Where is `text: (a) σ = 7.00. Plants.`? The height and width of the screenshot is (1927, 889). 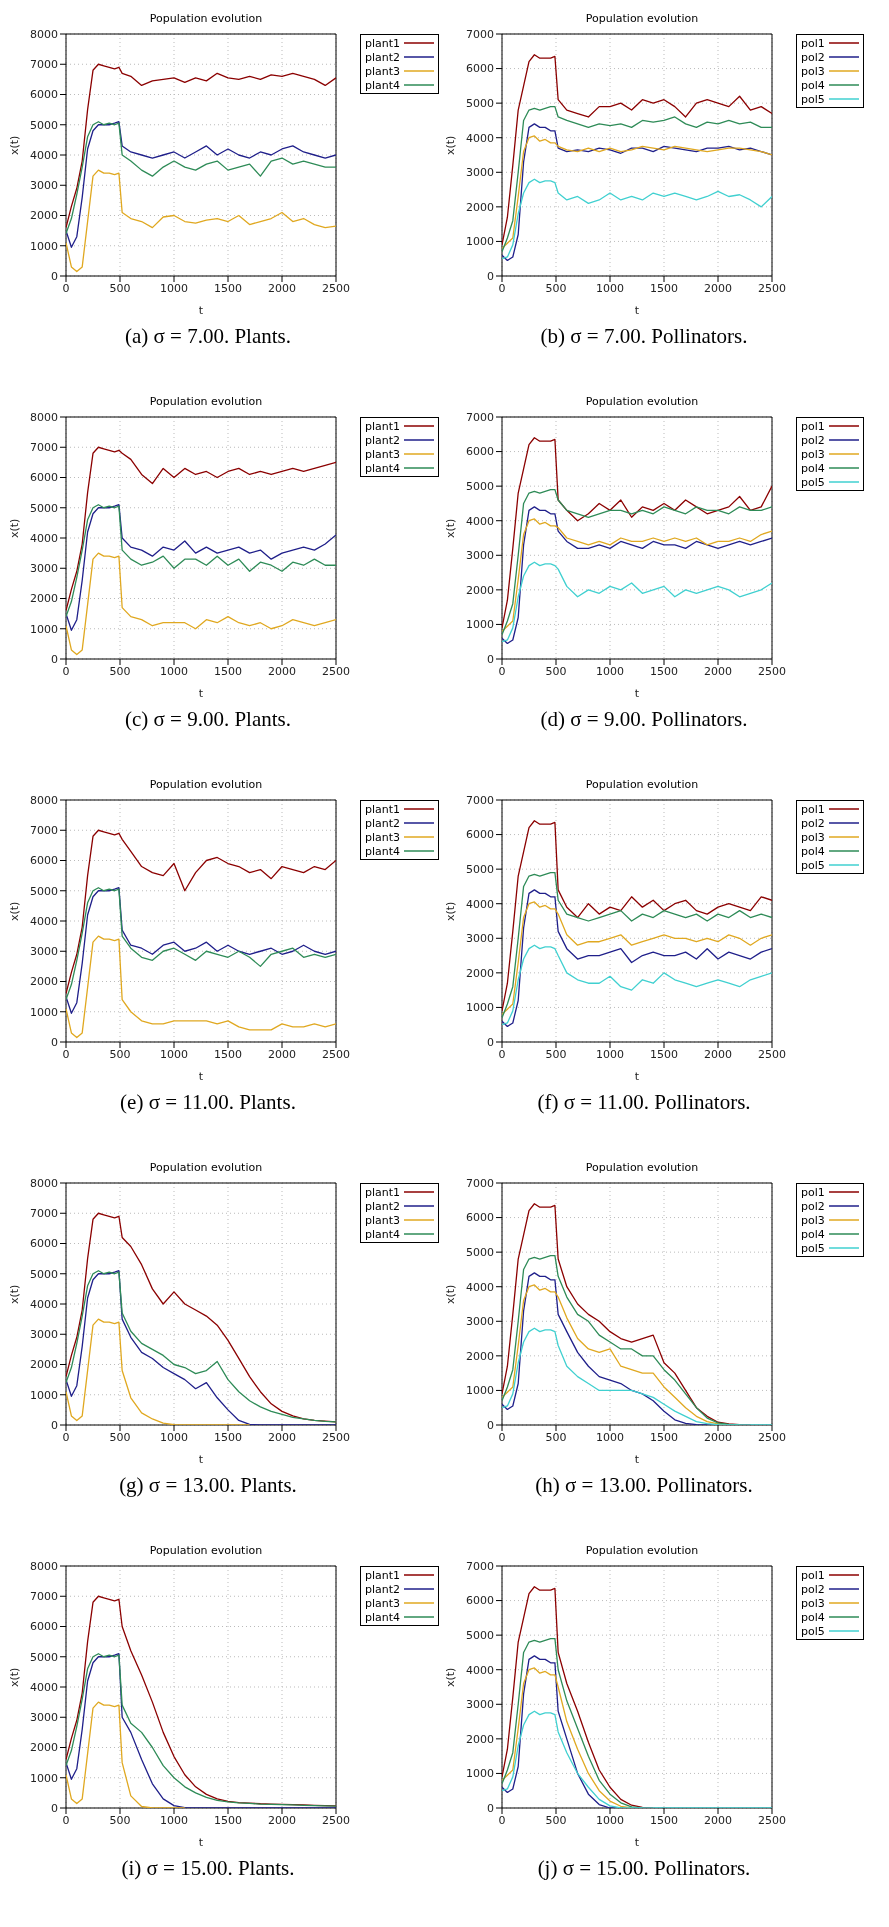
text: (a) σ = 7.00. Plants. is located at coordinates (208, 336).